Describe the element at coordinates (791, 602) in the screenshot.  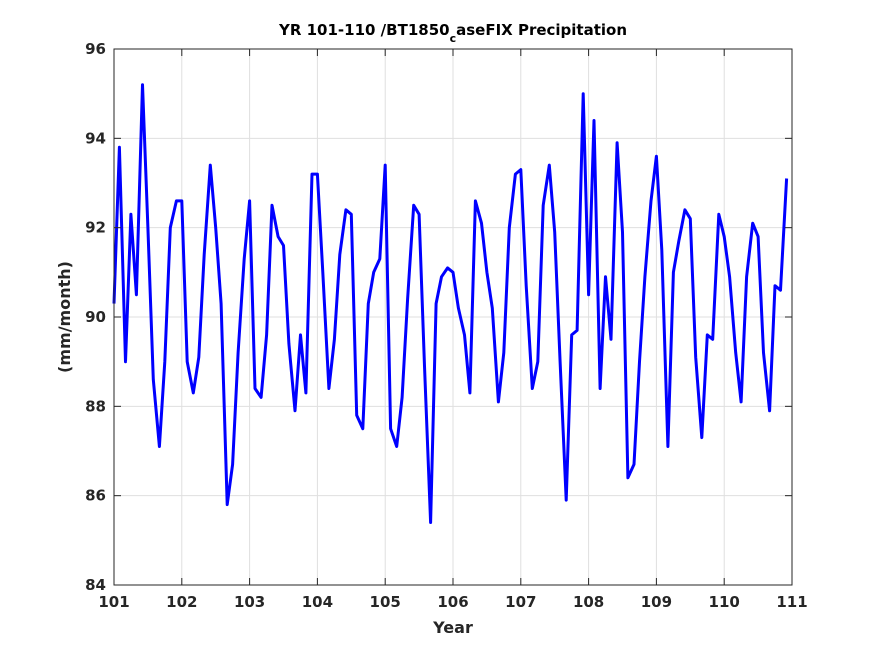
I see `x-tick-label: 111` at that location.